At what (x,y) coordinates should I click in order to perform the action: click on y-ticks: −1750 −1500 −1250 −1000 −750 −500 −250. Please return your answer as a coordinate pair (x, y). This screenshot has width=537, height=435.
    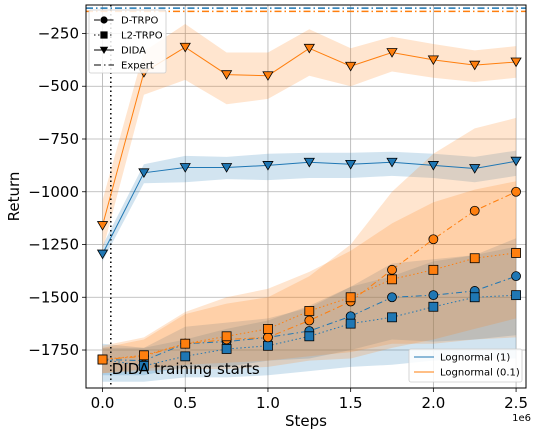
    Looking at the image, I should click on (57, 191).